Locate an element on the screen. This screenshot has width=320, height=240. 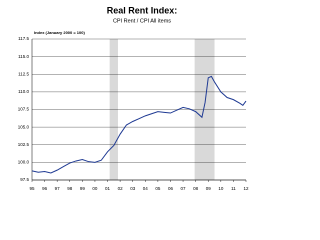
chart-title: Real Rent Index: is located at coordinates (142, 10).